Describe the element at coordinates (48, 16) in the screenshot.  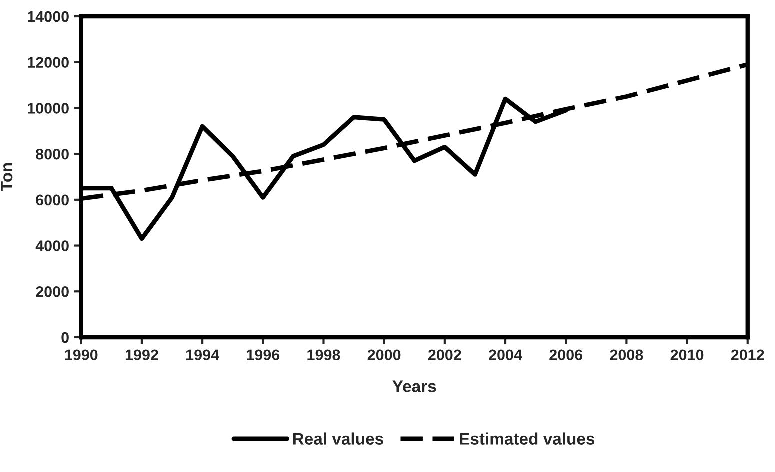
I see `y-tick-label: 14000` at that location.